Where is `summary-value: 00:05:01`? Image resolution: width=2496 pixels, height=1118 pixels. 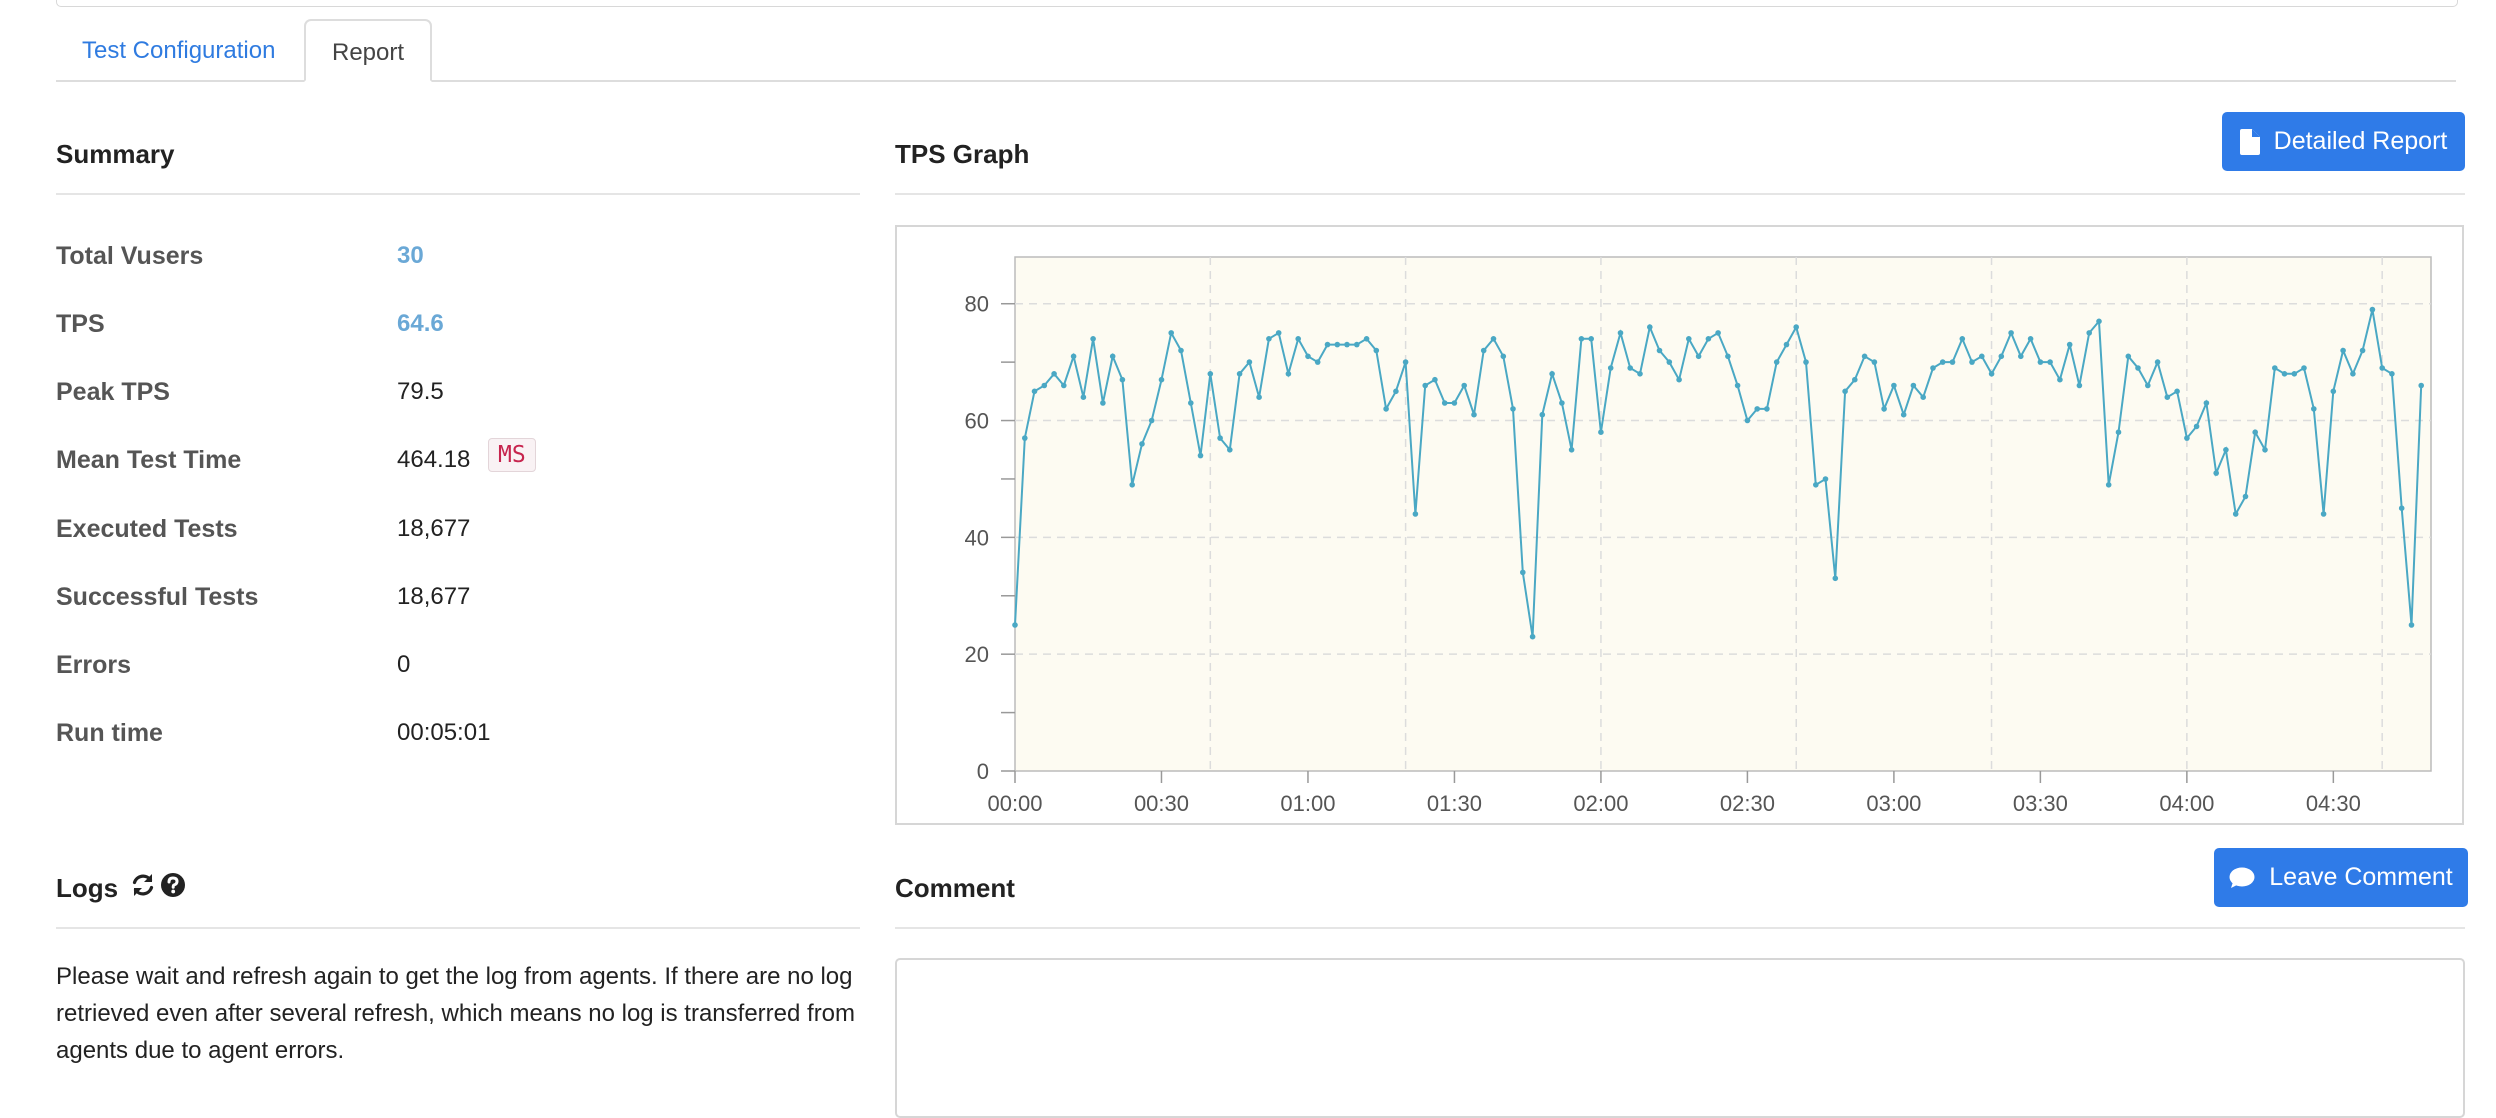
summary-value: 00:05:01 is located at coordinates (444, 732).